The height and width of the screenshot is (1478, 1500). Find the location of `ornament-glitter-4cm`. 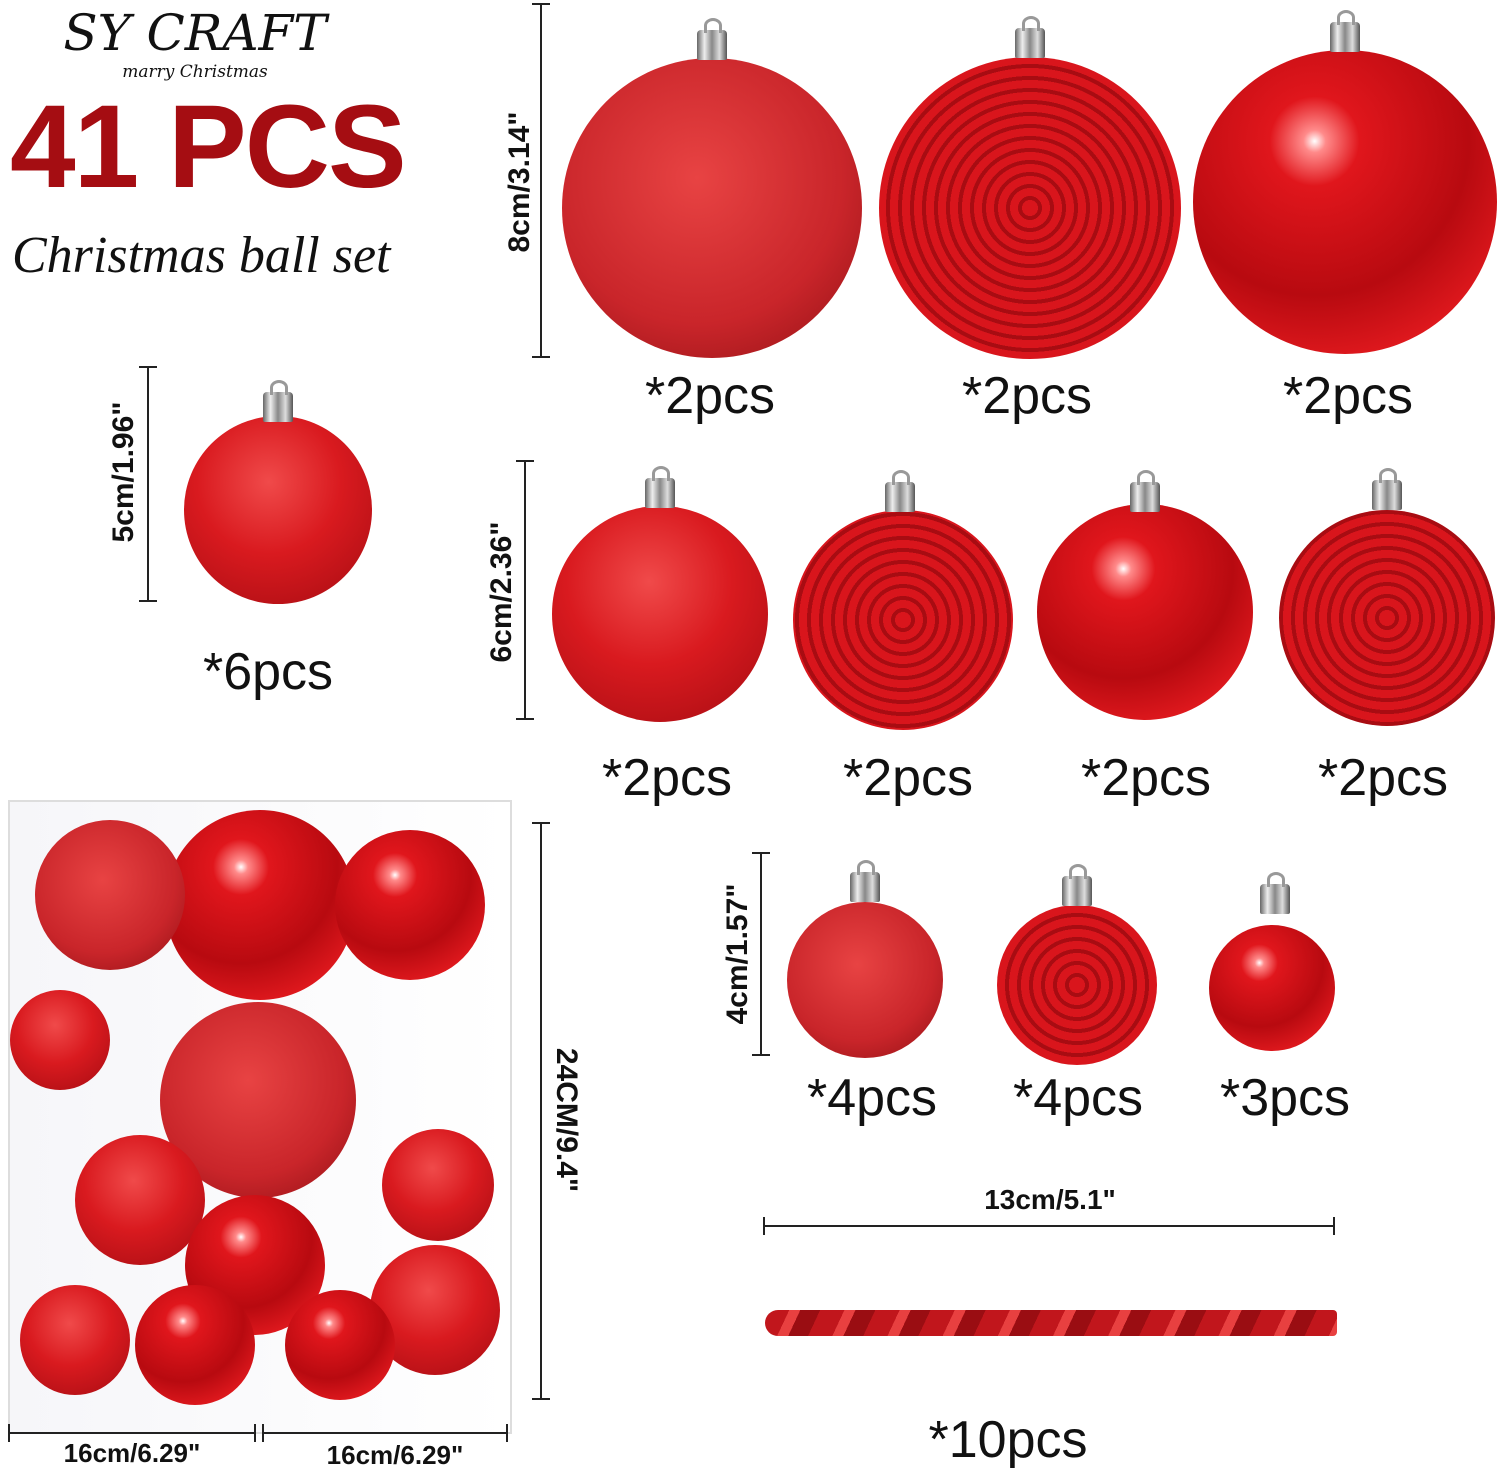

ornament-glitter-4cm is located at coordinates (865, 980).